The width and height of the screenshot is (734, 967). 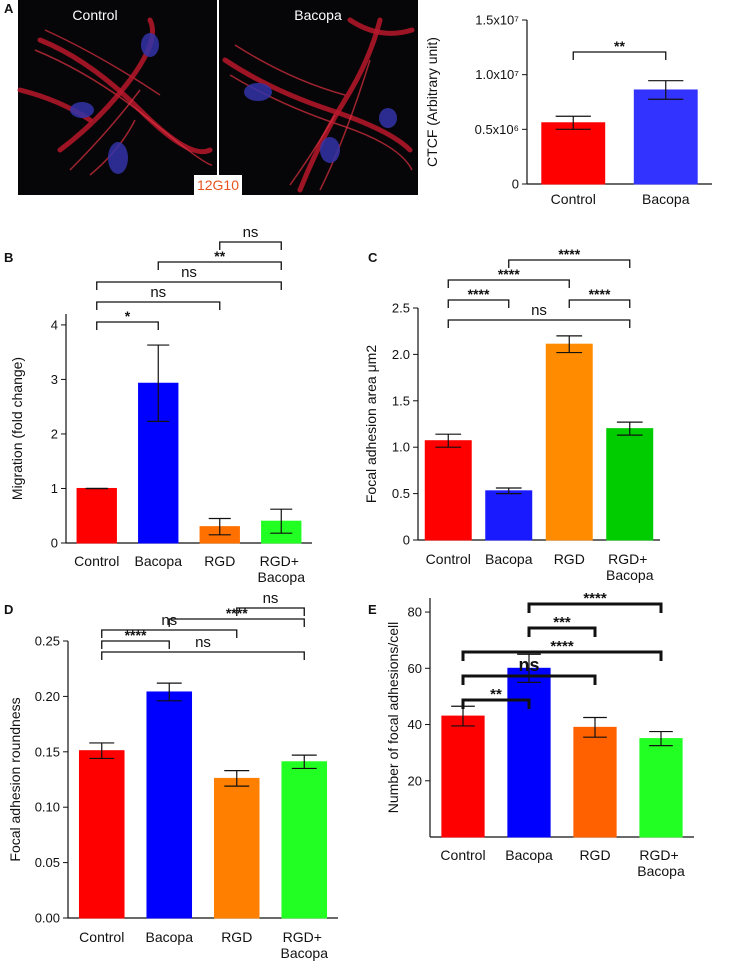 What do you see at coordinates (9, 8) in the screenshot?
I see `panel-label: A` at bounding box center [9, 8].